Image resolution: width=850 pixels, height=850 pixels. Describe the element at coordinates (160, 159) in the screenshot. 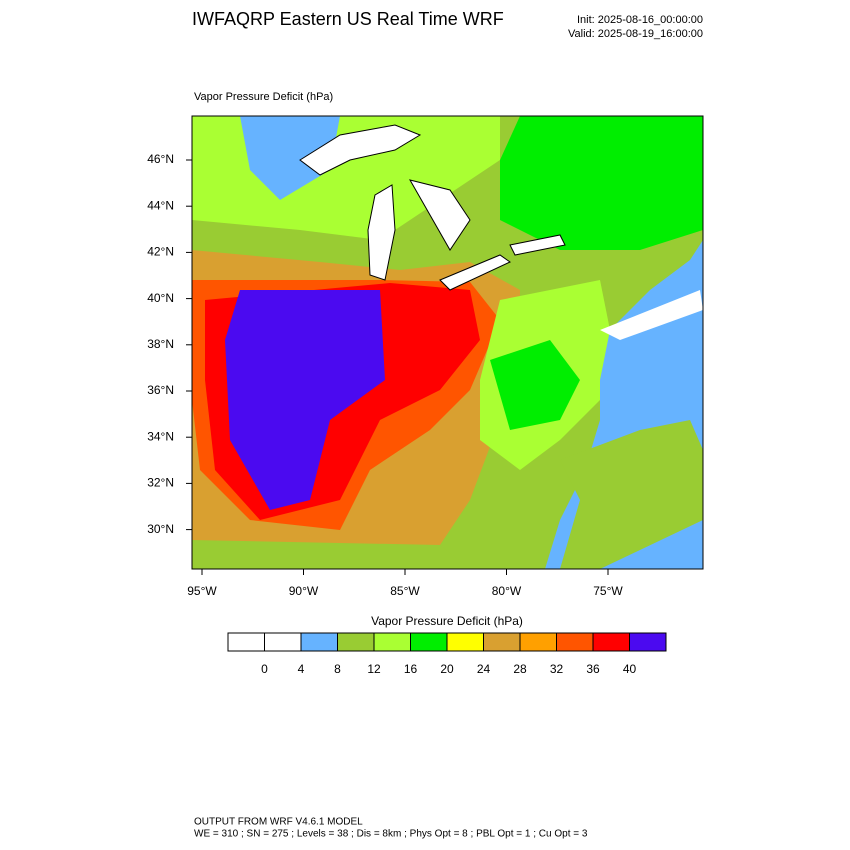

I see `lat-tick-label: 46°N` at that location.